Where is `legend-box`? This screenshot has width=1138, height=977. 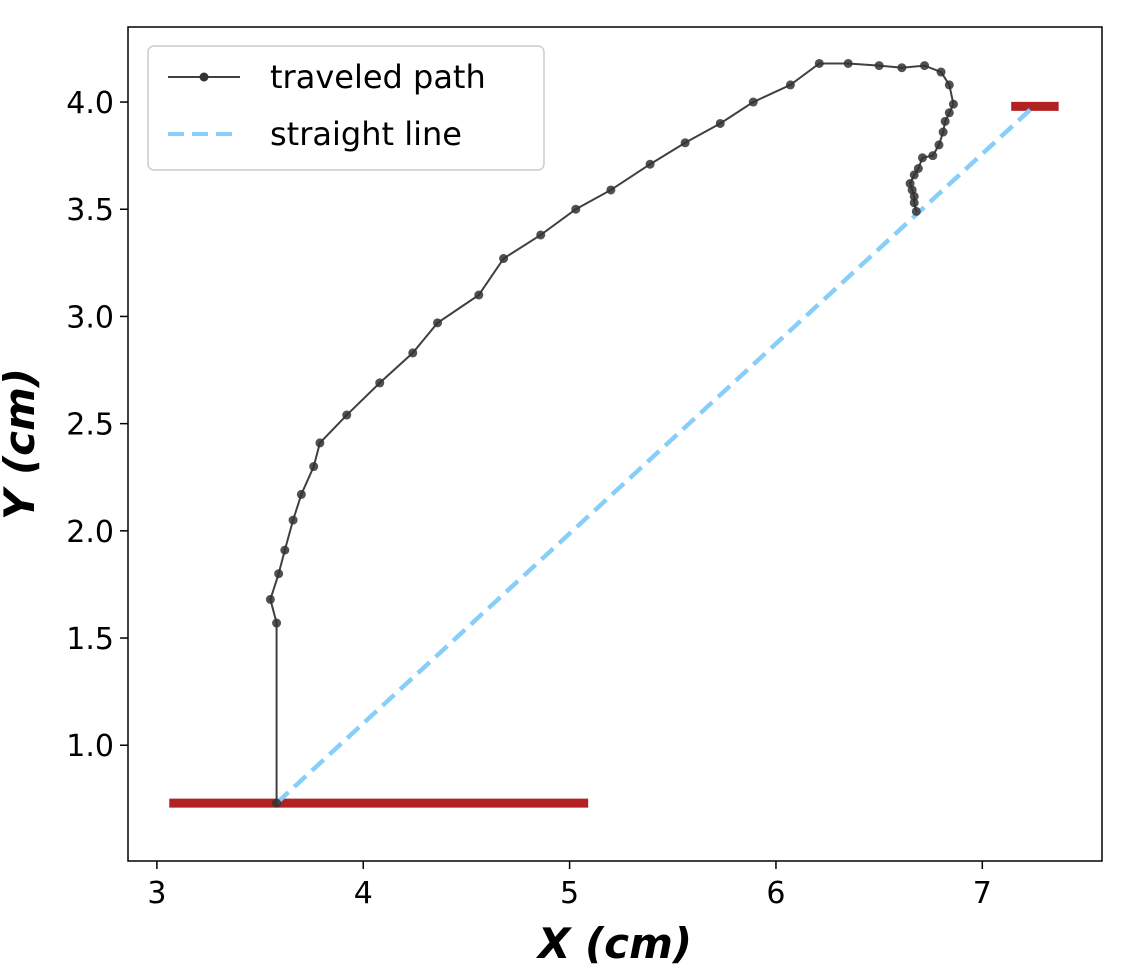 legend-box is located at coordinates (346, 108).